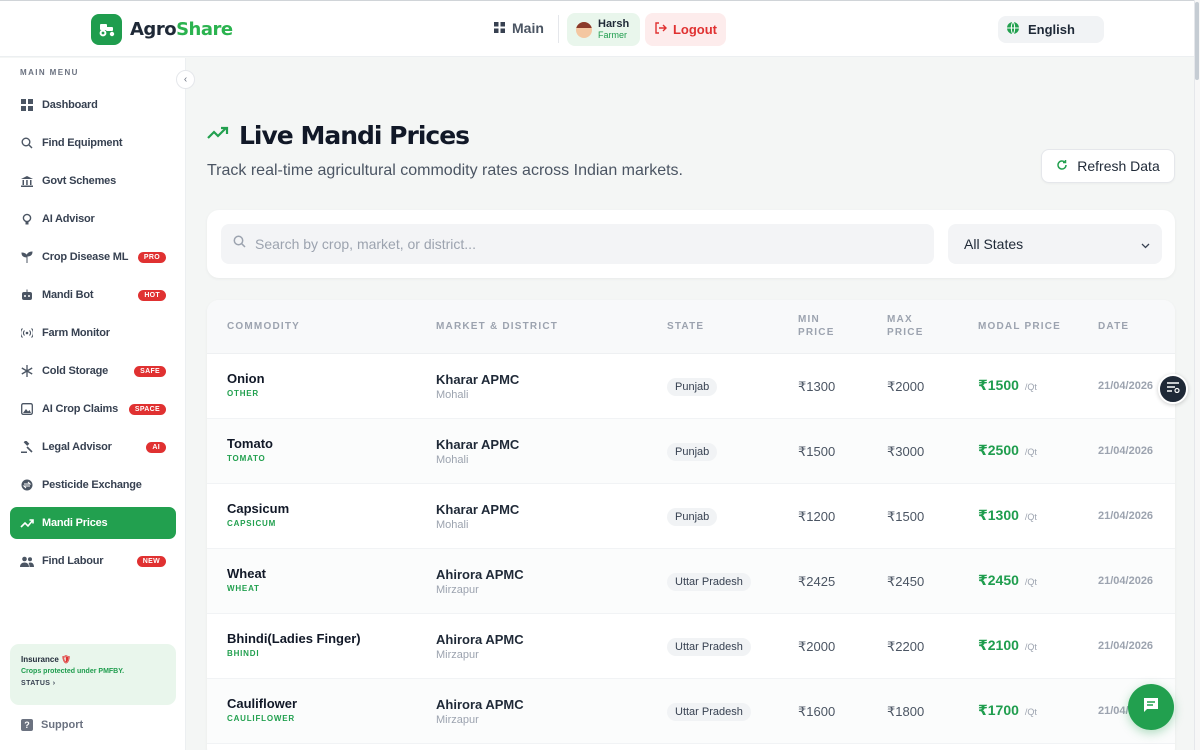 The height and width of the screenshot is (750, 1200). Describe the element at coordinates (93, 561) in the screenshot. I see `sidebar-item-find-labour: Find Labour NEW` at that location.